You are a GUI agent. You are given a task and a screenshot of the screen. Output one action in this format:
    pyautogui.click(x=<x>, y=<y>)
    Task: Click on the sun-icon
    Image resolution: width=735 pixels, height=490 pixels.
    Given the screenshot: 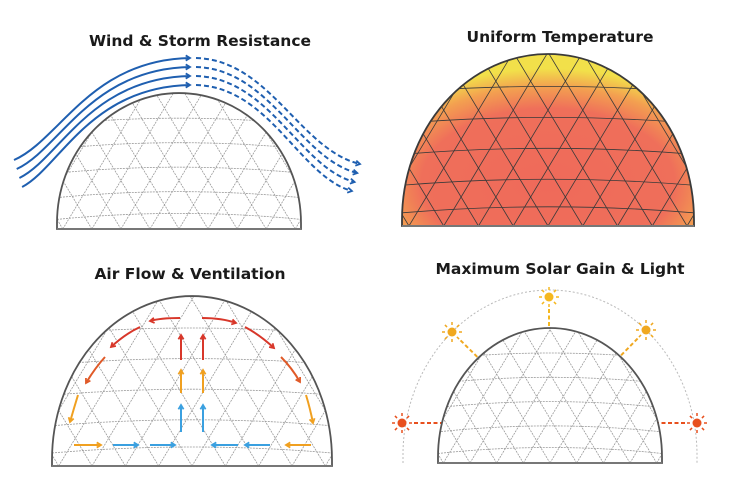 What is the action you would take?
    pyautogui.click(x=549, y=297)
    